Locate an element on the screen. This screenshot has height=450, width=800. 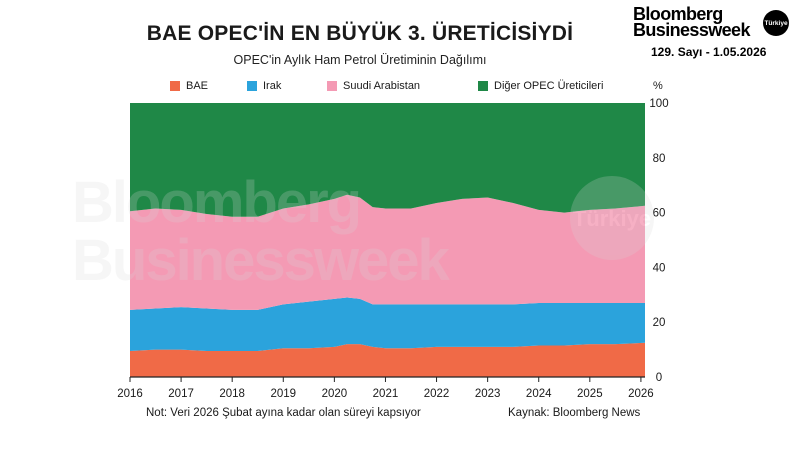
y-tick-label: 40 is located at coordinates (659, 268).